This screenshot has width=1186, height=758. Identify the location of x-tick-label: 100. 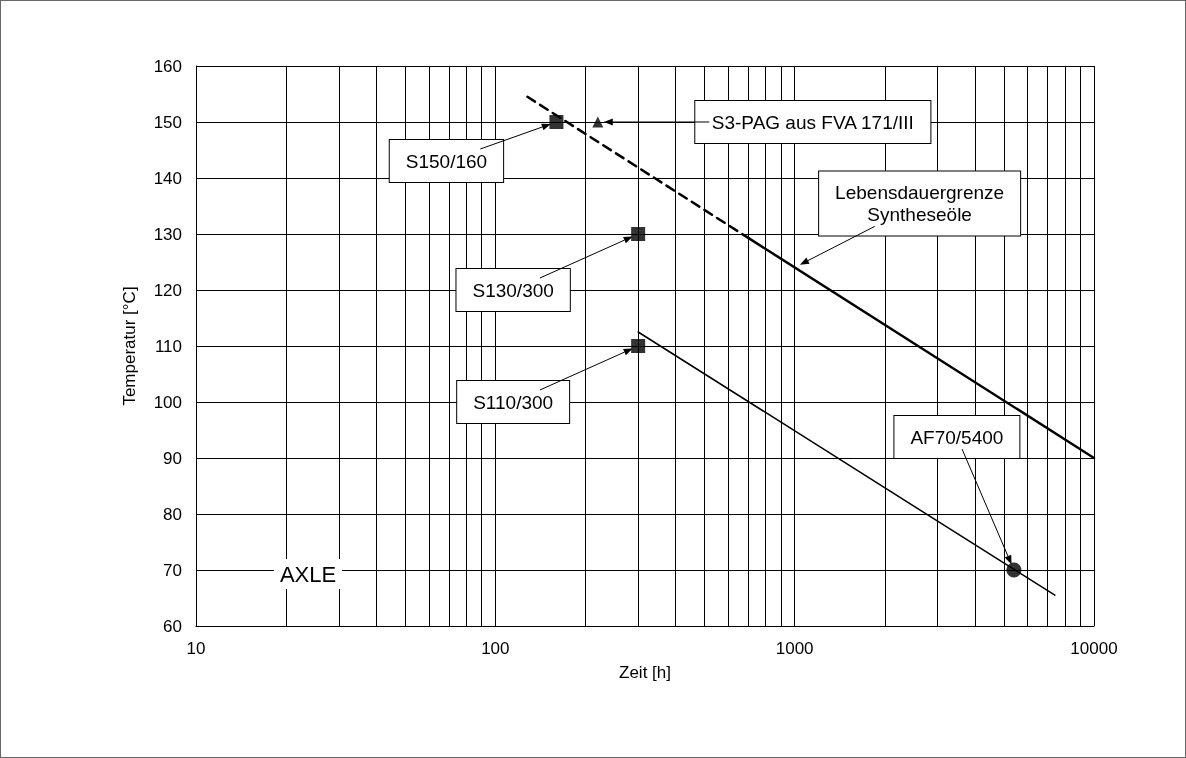
(495, 648).